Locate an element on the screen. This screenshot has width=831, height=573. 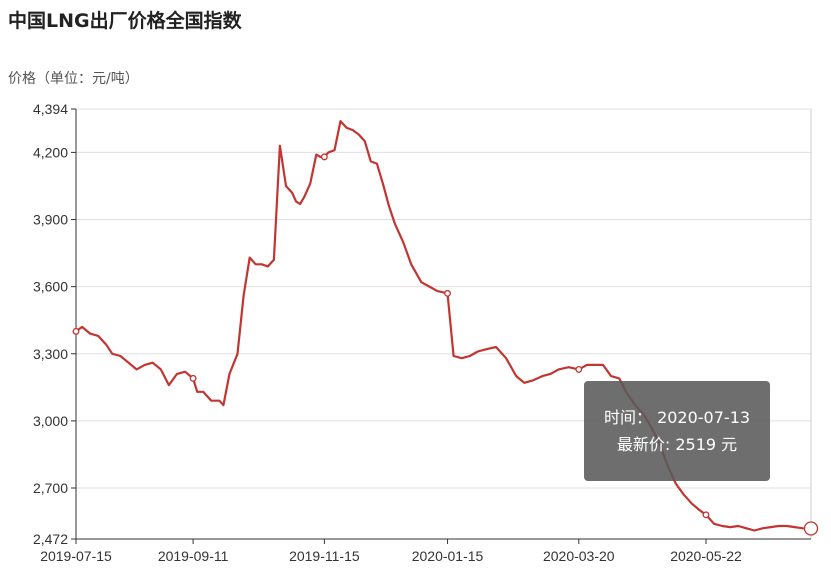
tooltip-price-row: 最新价: 2519 元 is located at coordinates (677, 444).